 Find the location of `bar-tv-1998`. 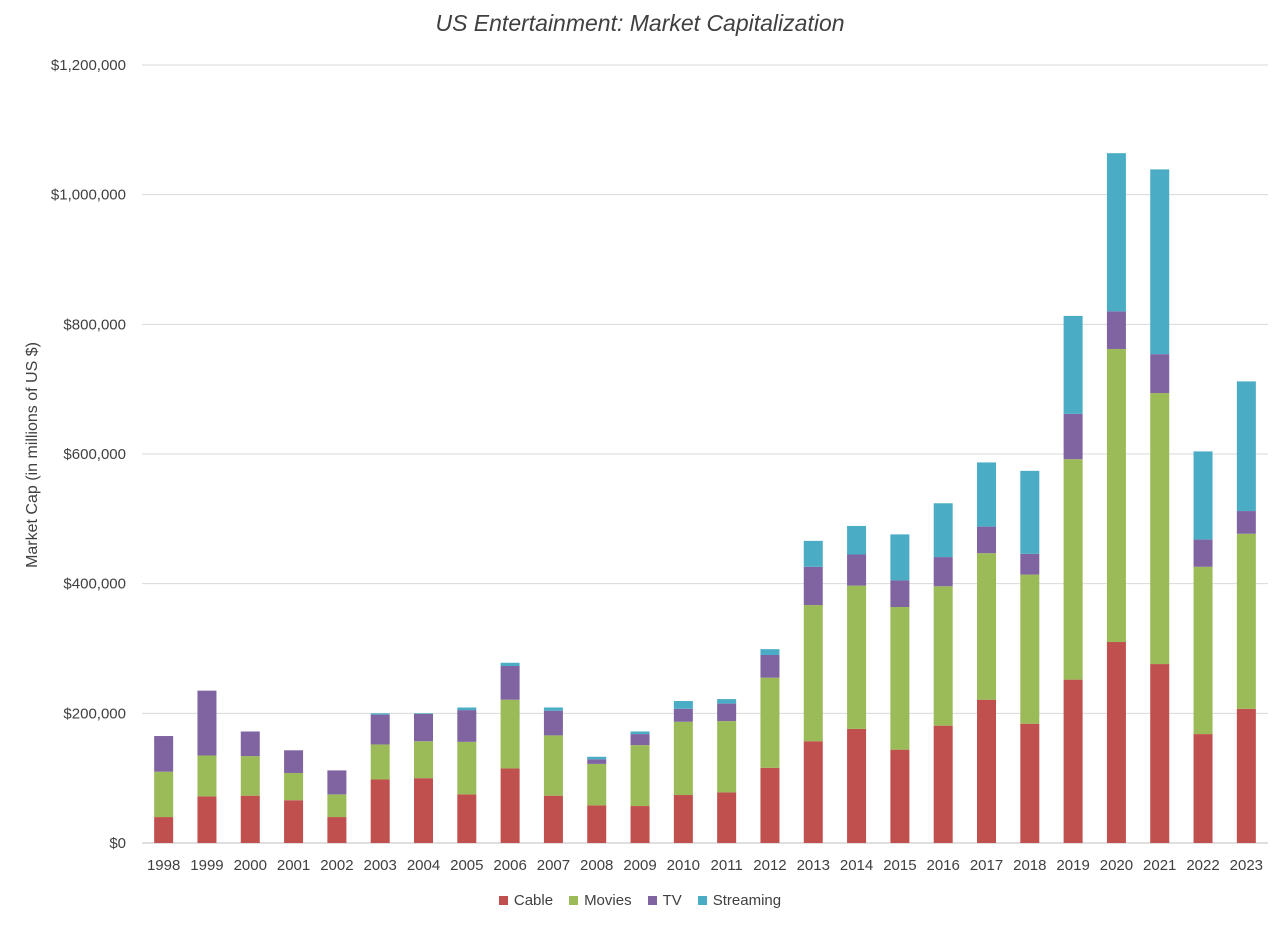

bar-tv-1998 is located at coordinates (164, 754).